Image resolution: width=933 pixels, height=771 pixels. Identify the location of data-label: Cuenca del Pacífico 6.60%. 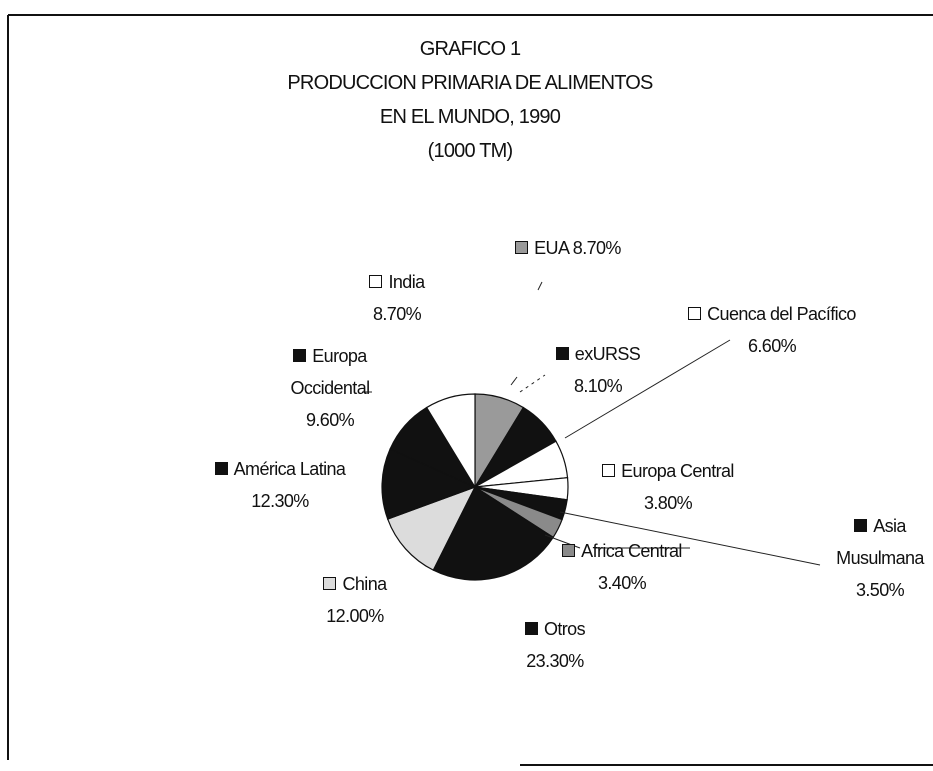
(772, 330).